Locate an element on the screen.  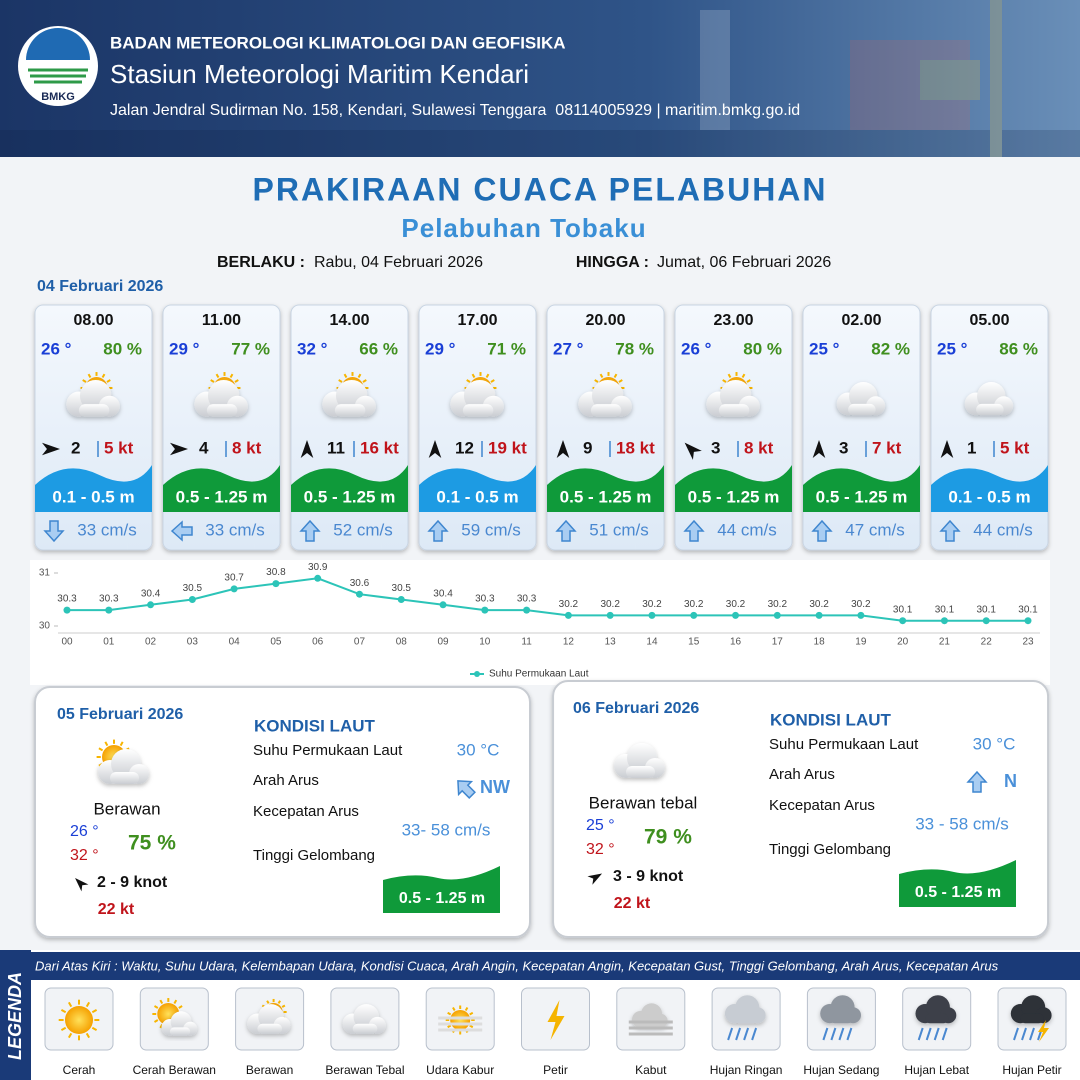
wind-speed: 3 is located at coordinates (843, 447).